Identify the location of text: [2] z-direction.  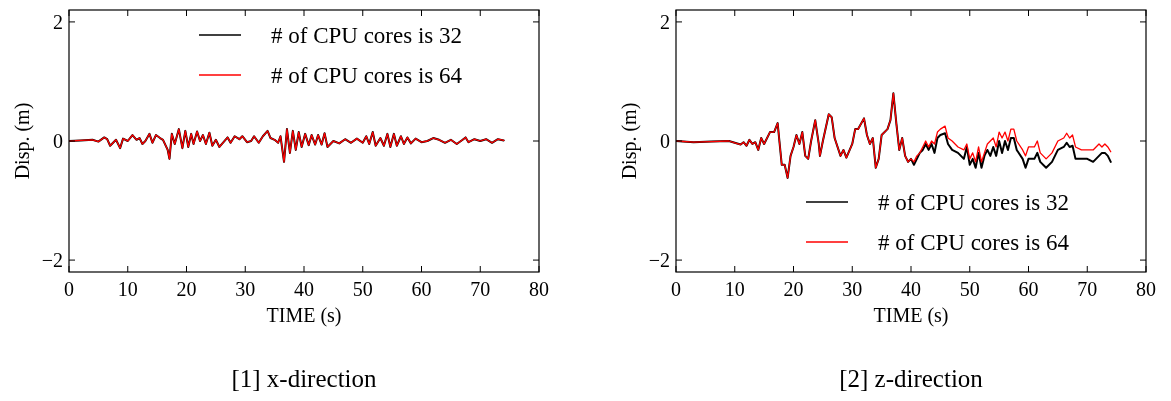
(911, 378).